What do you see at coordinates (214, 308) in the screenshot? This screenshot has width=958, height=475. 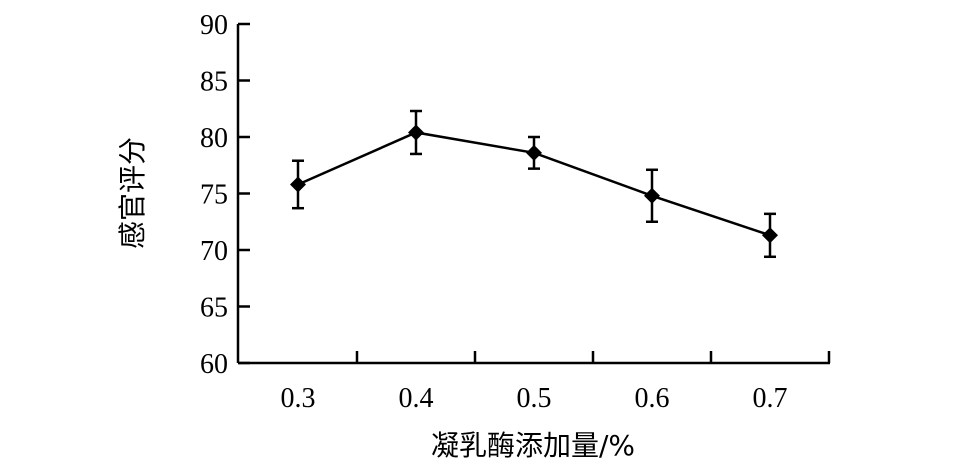 I see `y-tick-label: 65` at bounding box center [214, 308].